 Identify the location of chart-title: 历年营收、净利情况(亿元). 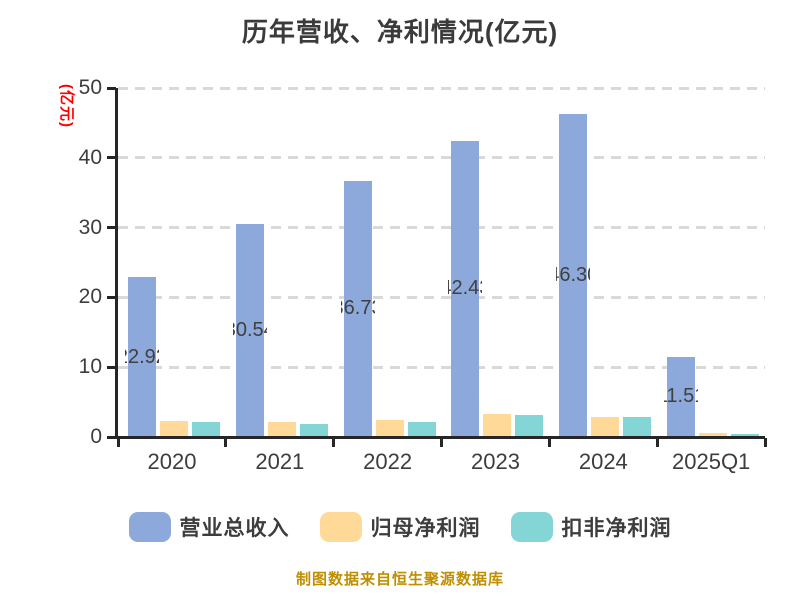
(400, 32).